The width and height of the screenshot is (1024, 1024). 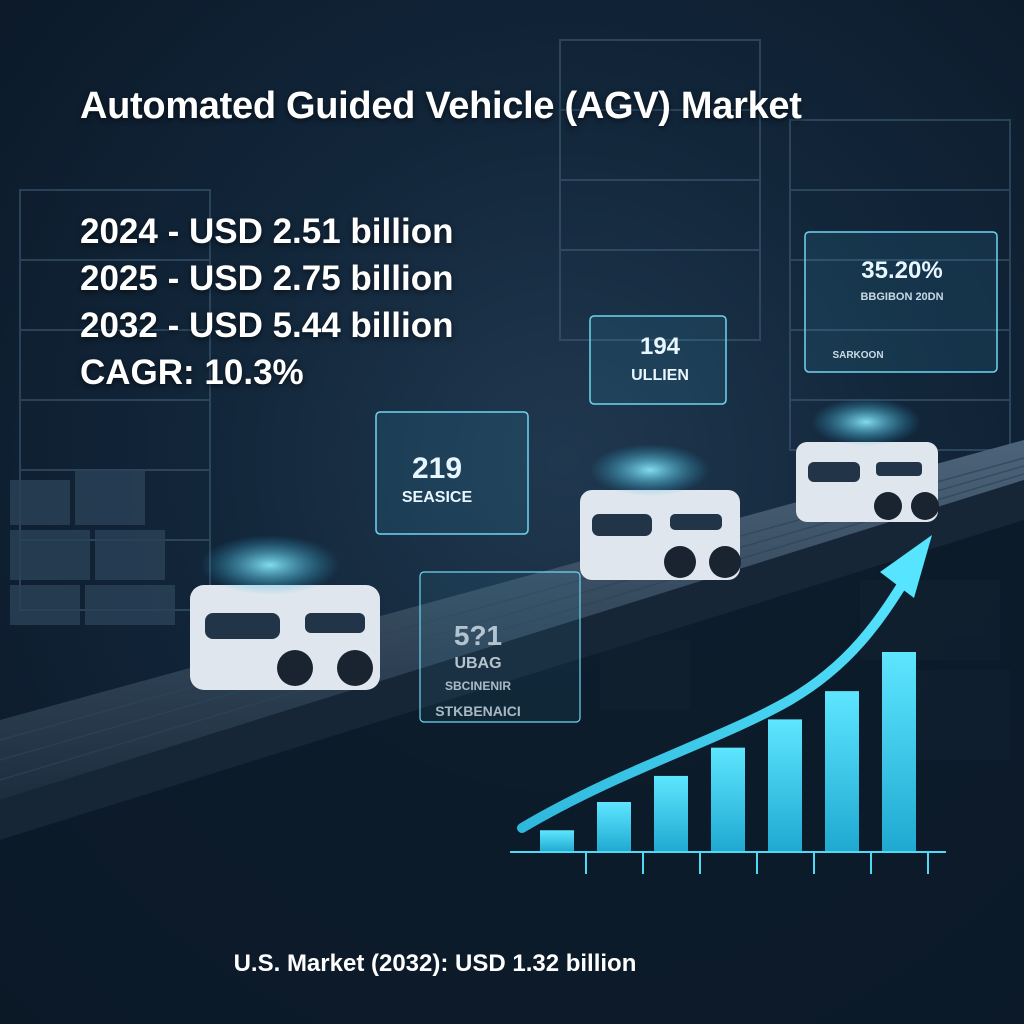 I want to click on holo-panel-1-sub: BBGIBON 20DN, so click(x=901, y=297).